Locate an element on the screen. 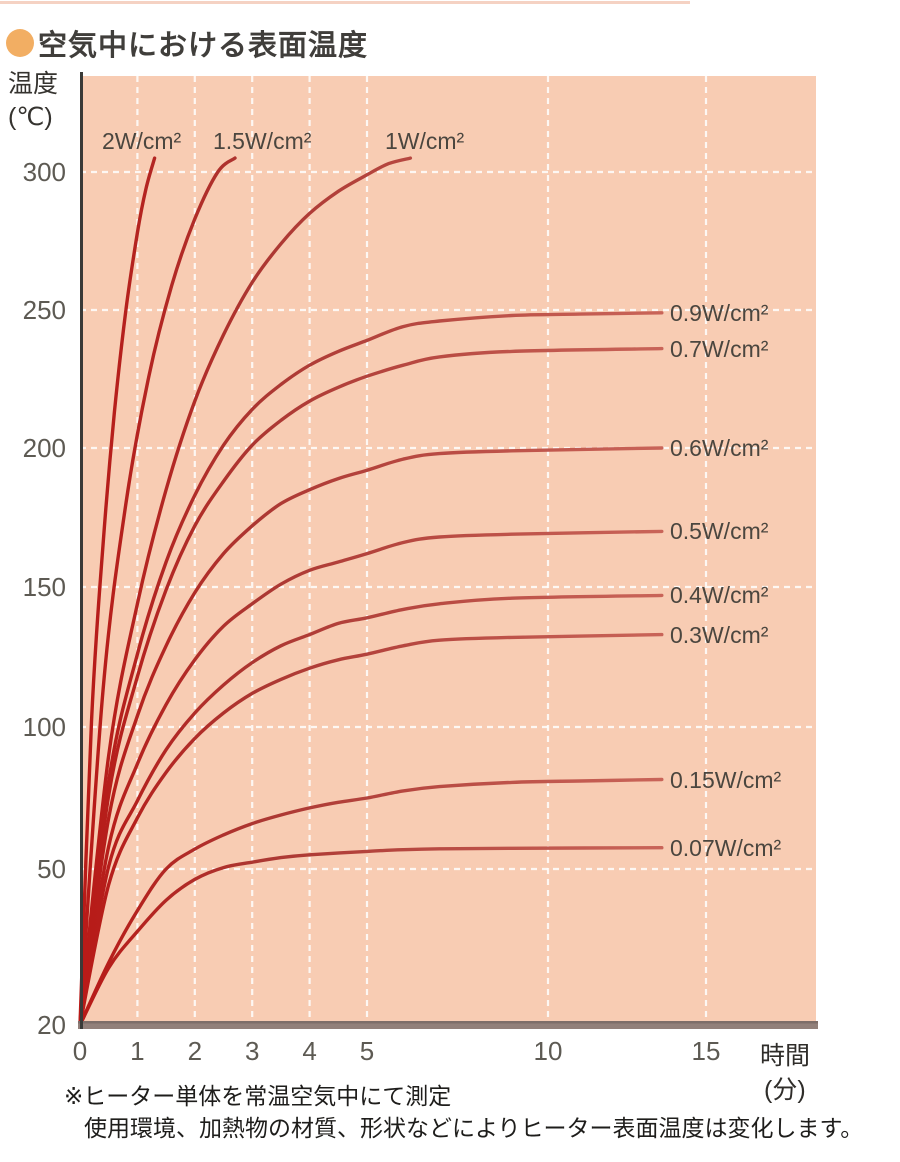 The width and height of the screenshot is (900, 1162). x-axis-line-shadow is located at coordinates (448, 1022).